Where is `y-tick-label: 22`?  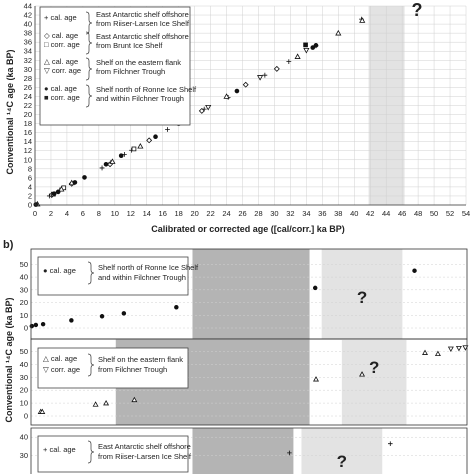
y-tick-label: 22 is located at coordinates (28, 105).